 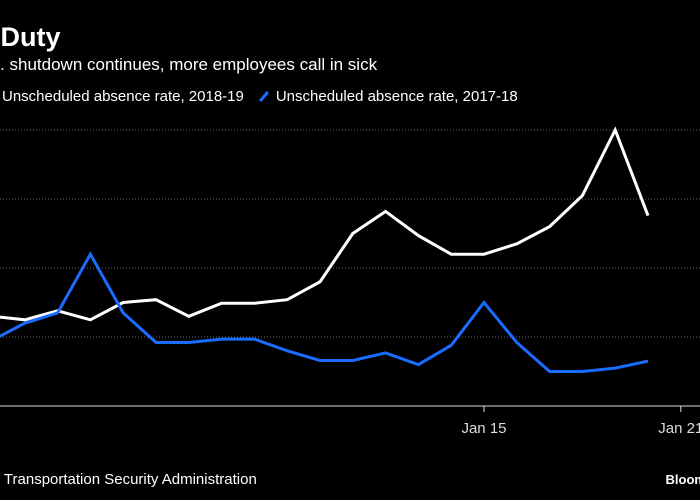 I want to click on legend-item-2018-19: Unscheduled absence rate, 2018-19, so click(x=122, y=96).